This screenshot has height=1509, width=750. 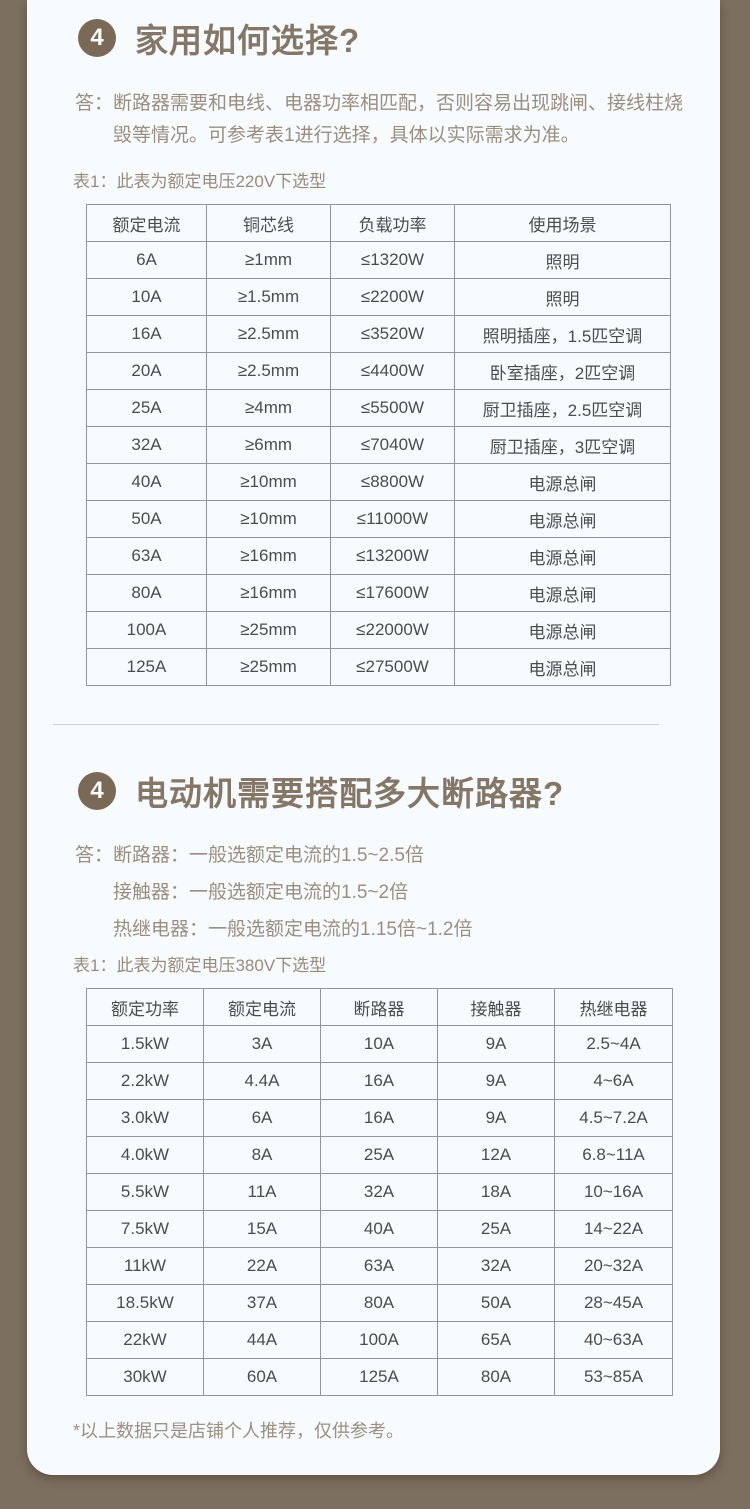 What do you see at coordinates (248, 40) in the screenshot?
I see `section-1-title: 家用如何选择?` at bounding box center [248, 40].